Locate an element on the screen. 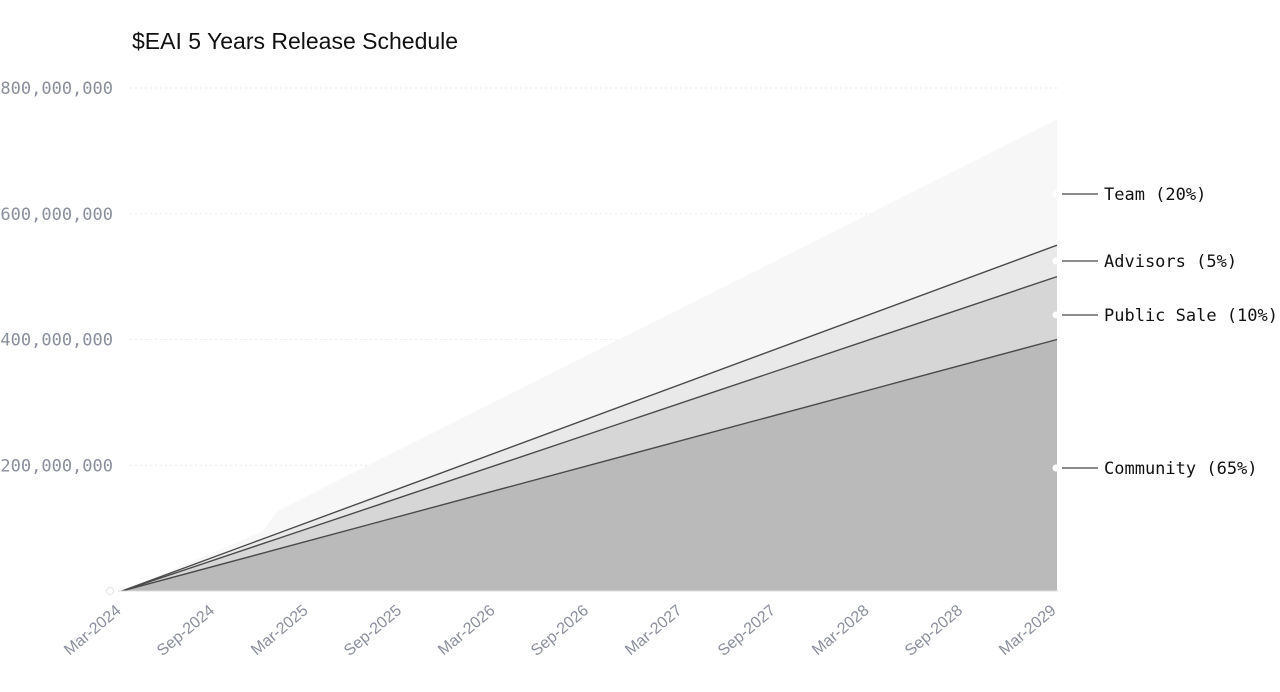 The height and width of the screenshot is (692, 1280). x-tick-label: Sep-2026 is located at coordinates (560, 631).